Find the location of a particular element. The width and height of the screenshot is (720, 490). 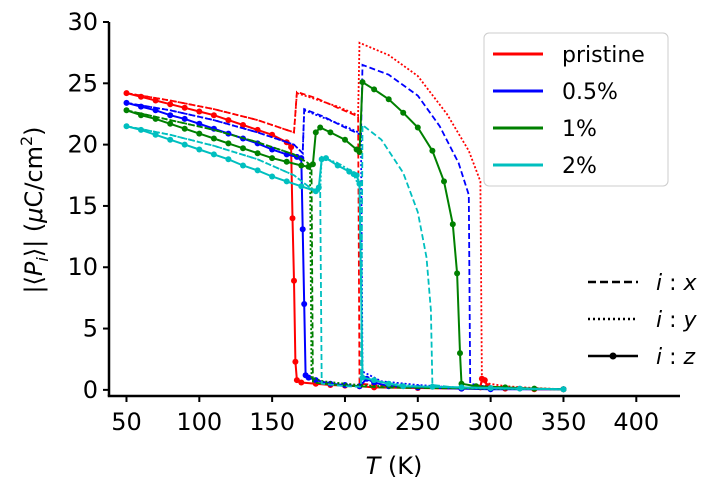

y-tick-label: 20 is located at coordinates (82, 145).